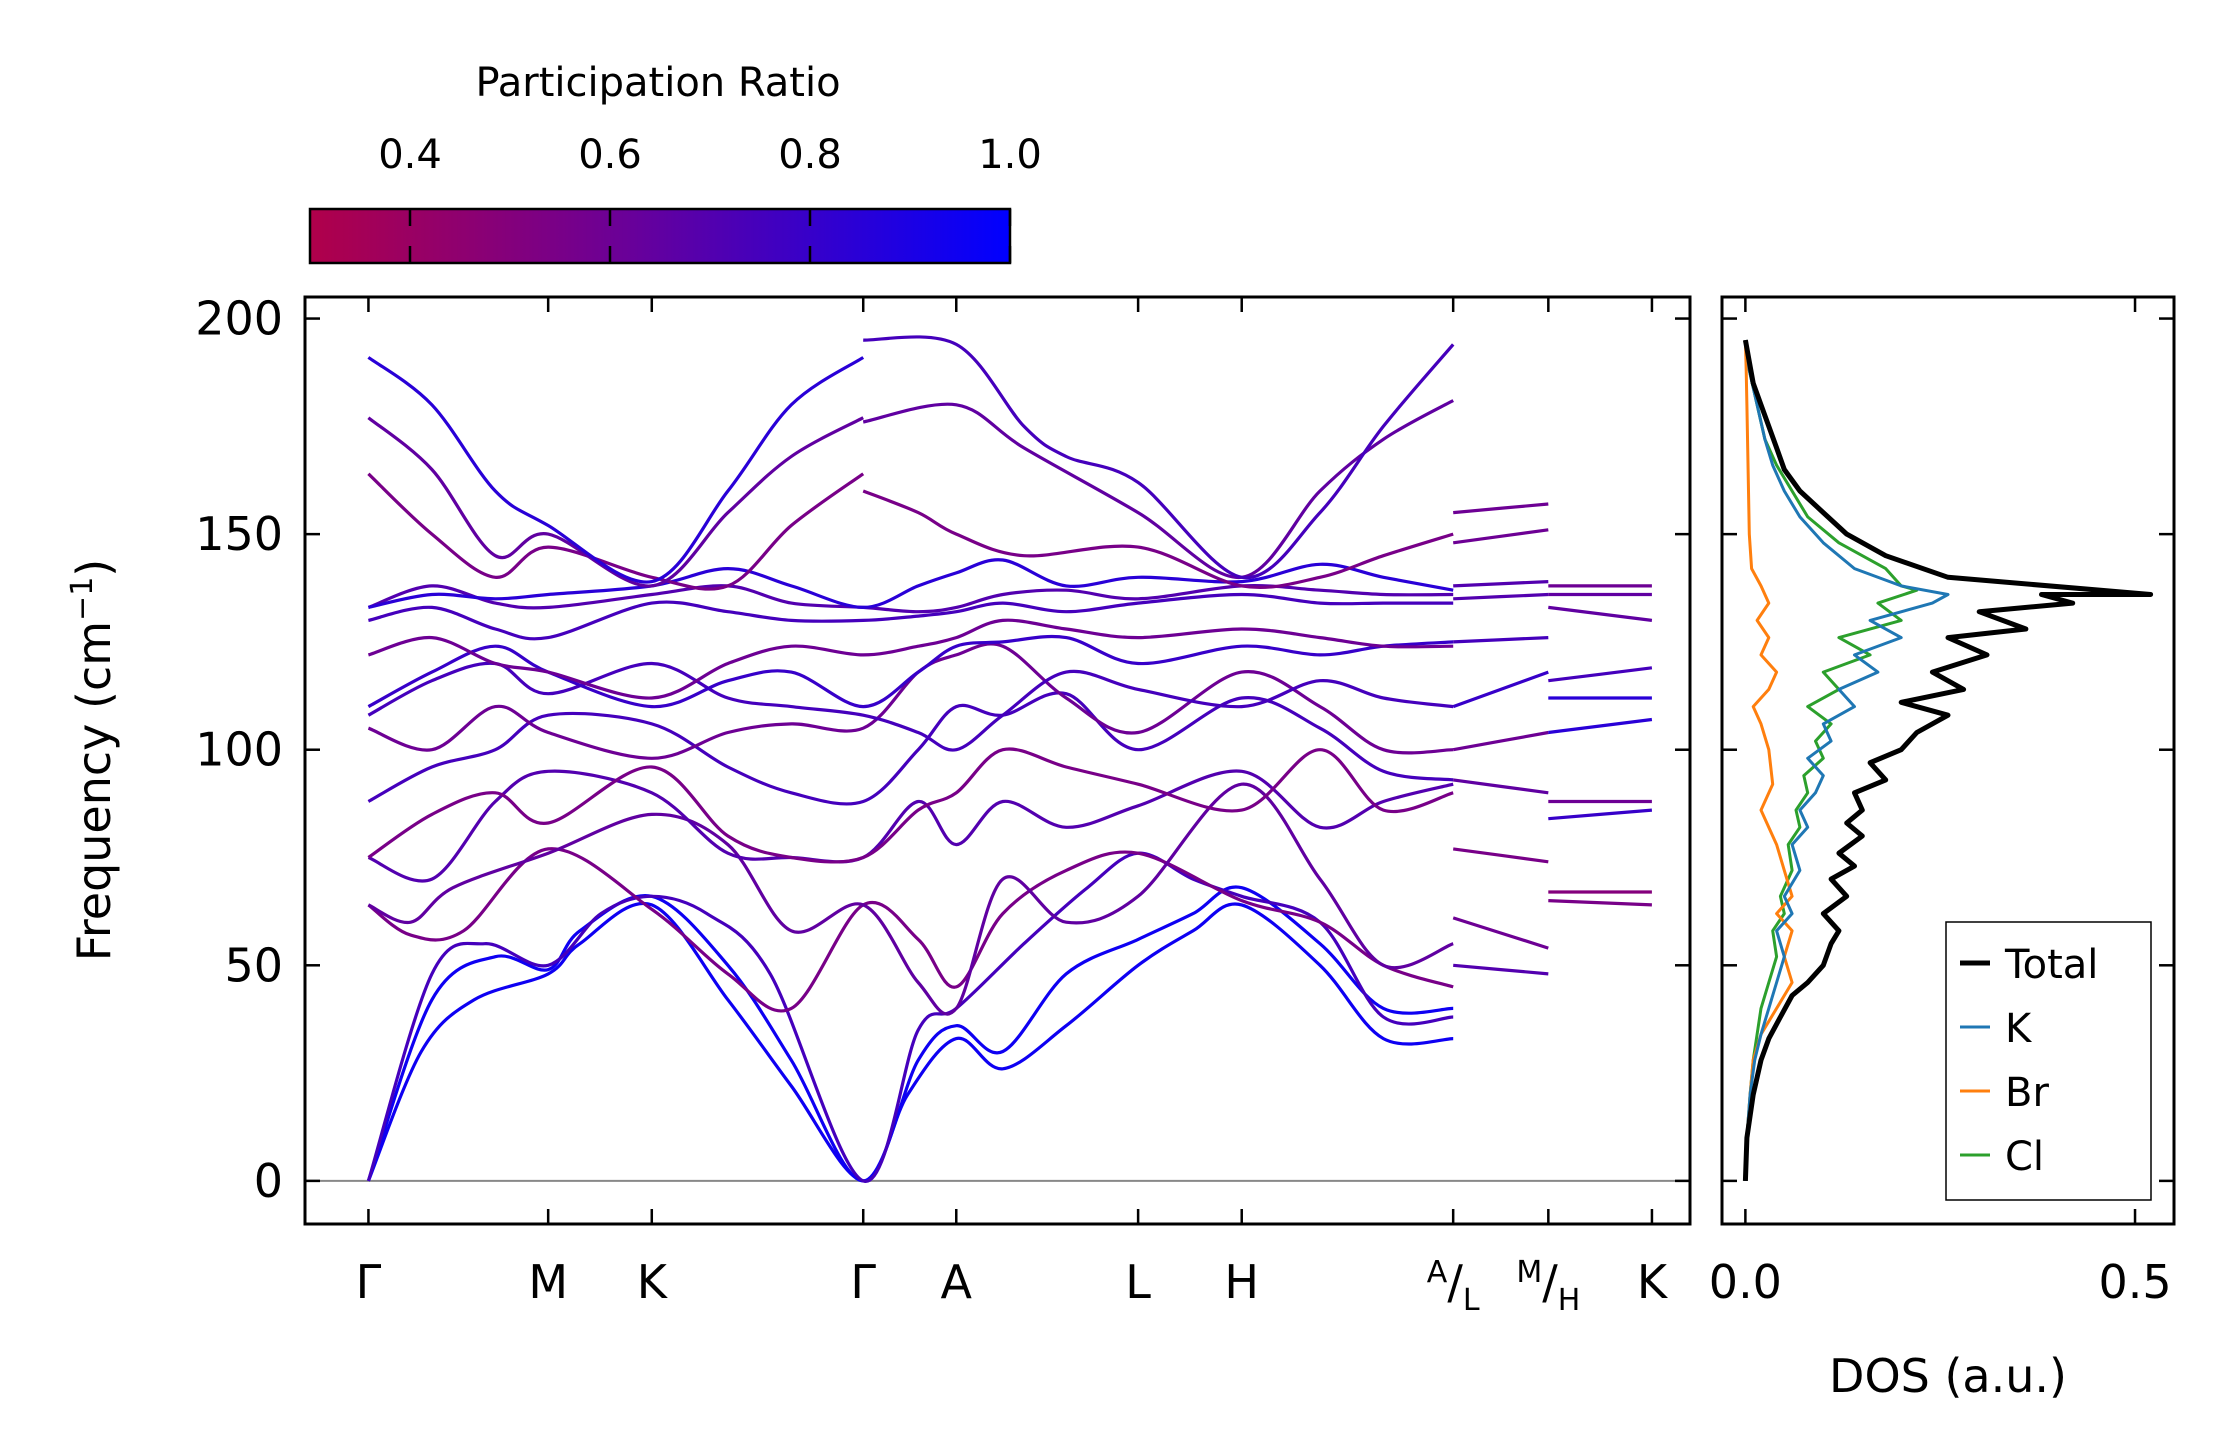 This screenshot has height=1455, width=2238. What do you see at coordinates (253, 965) in the screenshot?
I see `band-y-tick-label: 50` at bounding box center [253, 965].